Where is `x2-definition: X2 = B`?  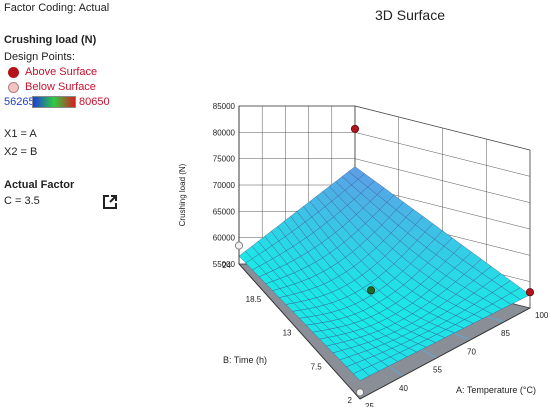
x2-definition: X2 = B is located at coordinates (21, 152).